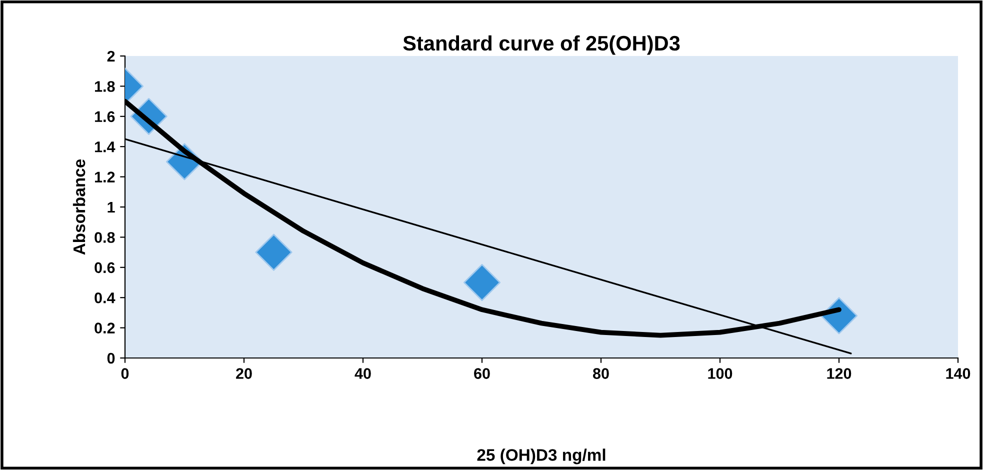 Image resolution: width=983 pixels, height=470 pixels. What do you see at coordinates (541, 45) in the screenshot?
I see `chart-title: Standard curve of 25(OH)D3` at bounding box center [541, 45].